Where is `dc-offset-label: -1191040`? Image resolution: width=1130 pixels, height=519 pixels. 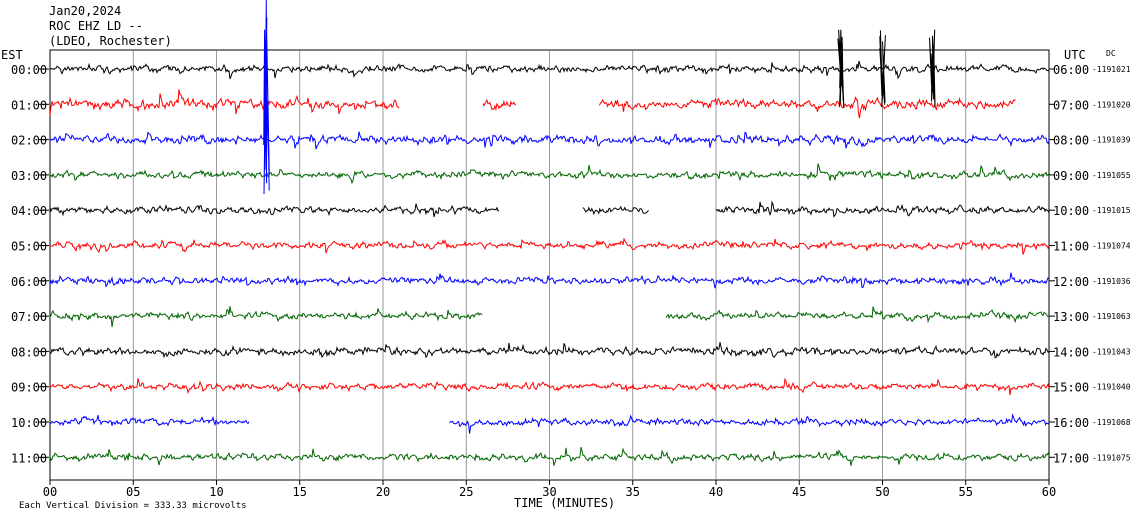
dc-offset-label: -1191040 is located at coordinates (1111, 387).